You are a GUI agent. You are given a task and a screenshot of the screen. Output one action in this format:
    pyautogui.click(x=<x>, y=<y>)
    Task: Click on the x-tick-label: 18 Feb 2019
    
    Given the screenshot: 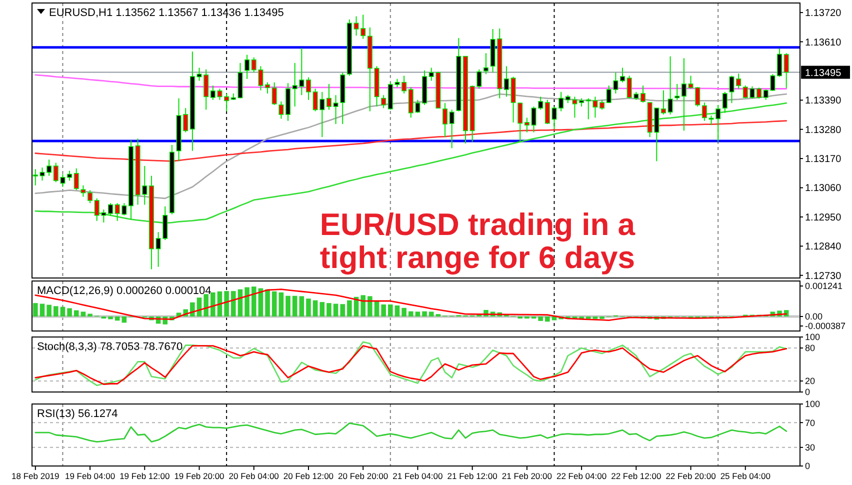 What is the action you would take?
    pyautogui.click(x=36, y=476)
    